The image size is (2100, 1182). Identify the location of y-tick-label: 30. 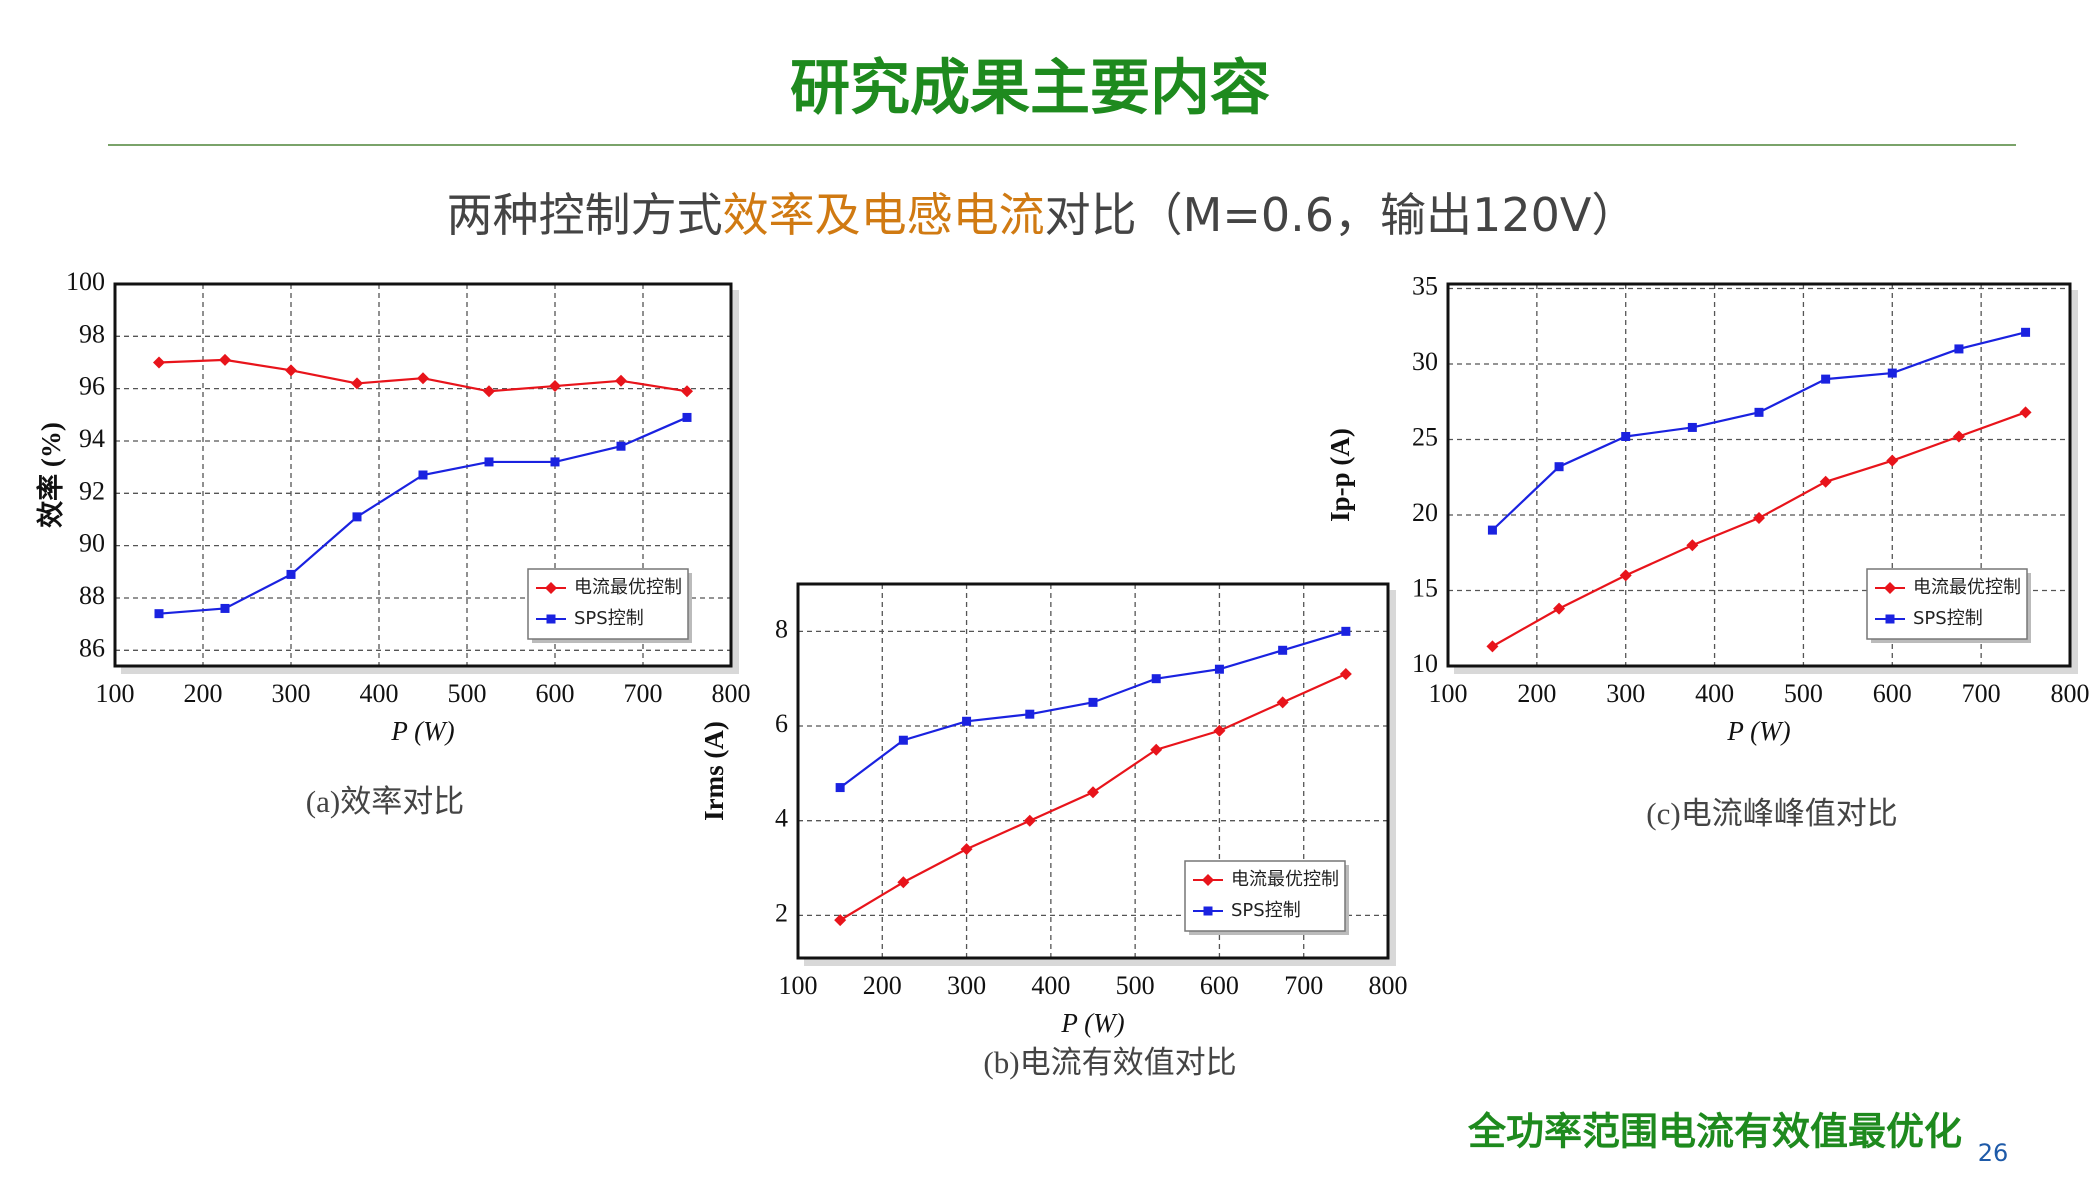
(1425, 361).